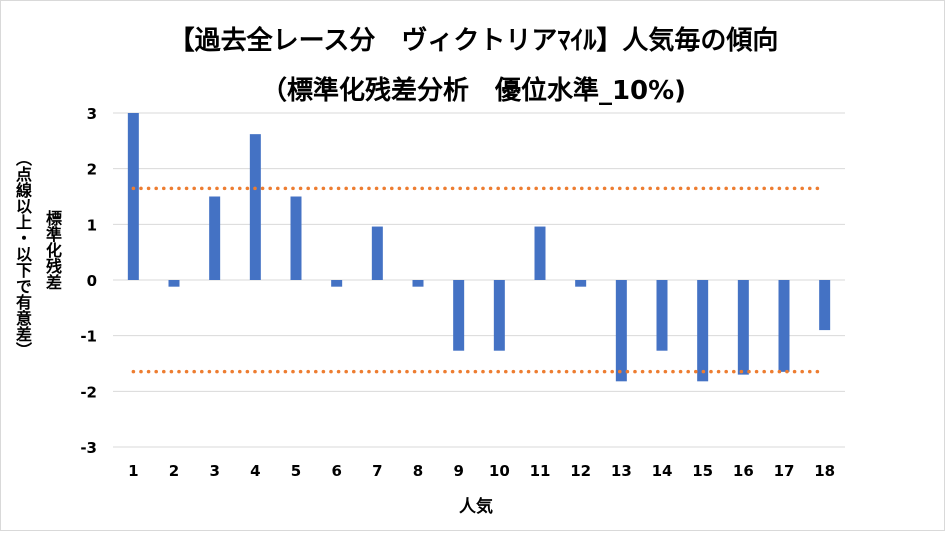  I want to click on y-tick-label: -1, so click(88, 337).